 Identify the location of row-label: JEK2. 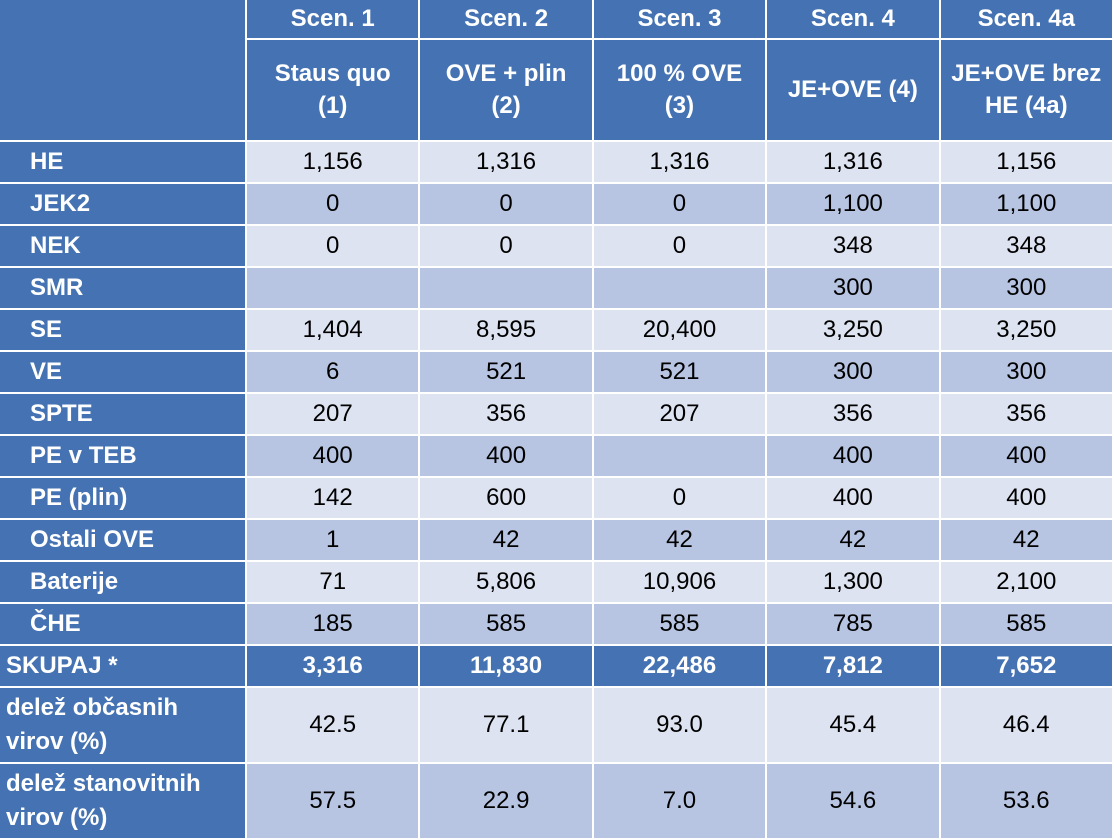
(122, 204).